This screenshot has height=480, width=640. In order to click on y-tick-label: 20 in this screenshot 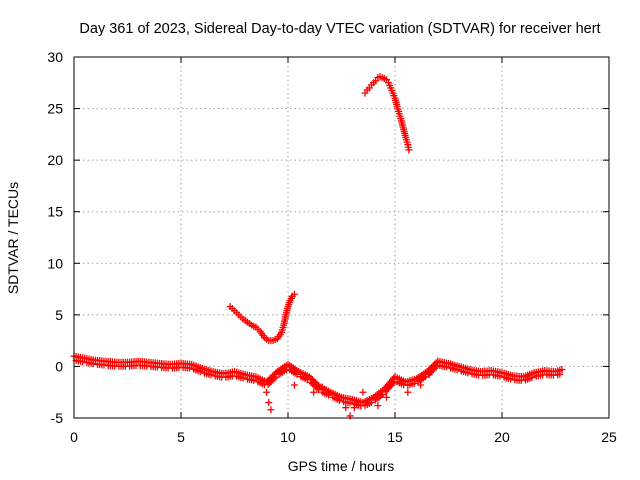, I will do `click(55, 160)`.